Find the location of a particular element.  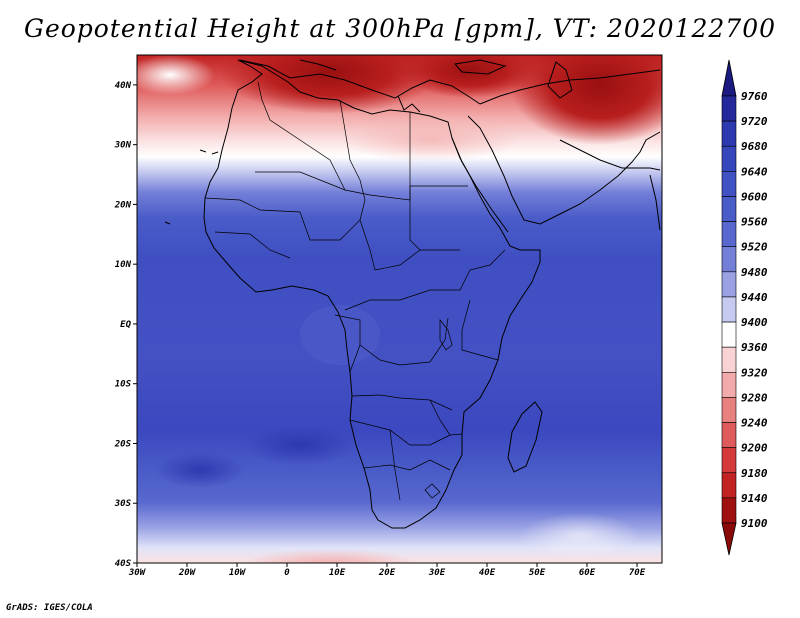

colorbar-label: 9180 is located at coordinates (754, 473).